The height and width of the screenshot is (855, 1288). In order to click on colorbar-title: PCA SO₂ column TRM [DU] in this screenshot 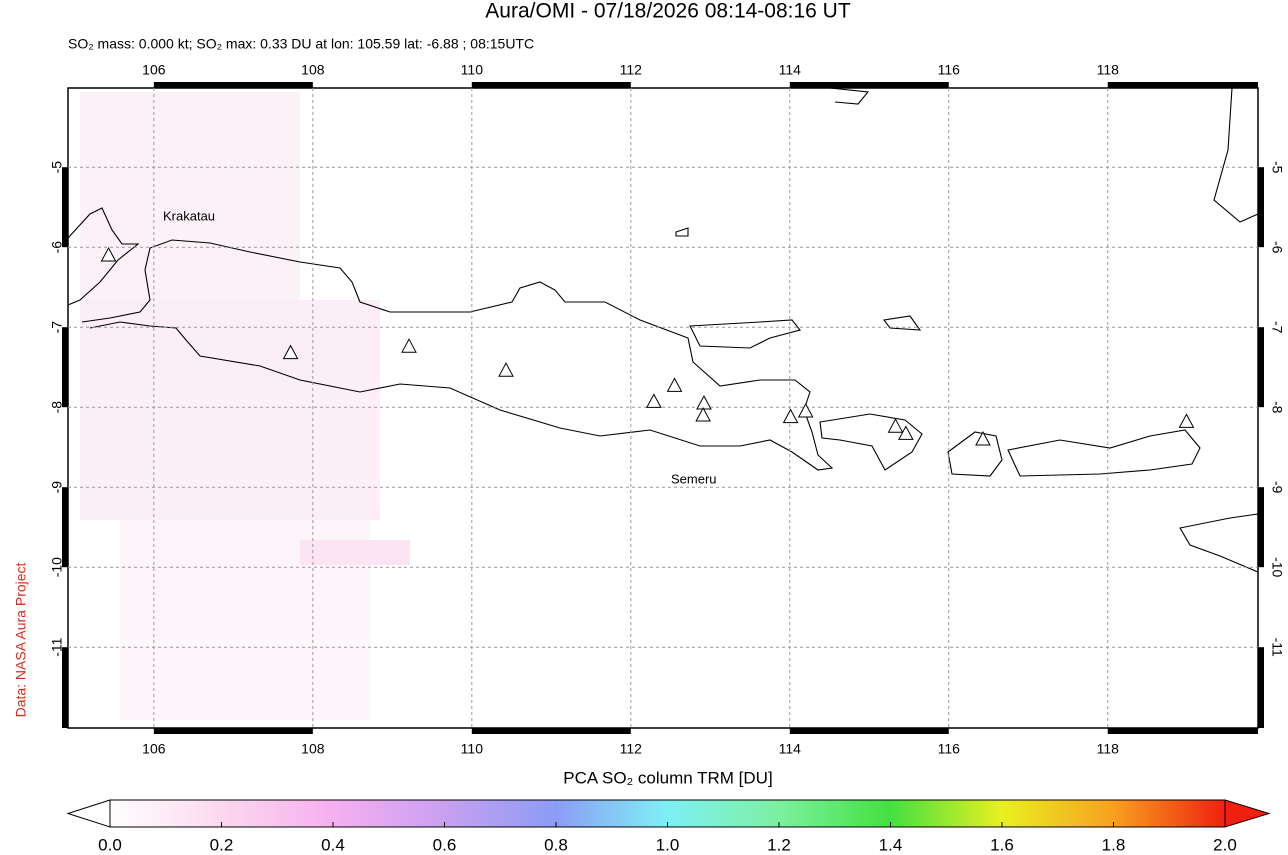, I will do `click(667, 777)`.